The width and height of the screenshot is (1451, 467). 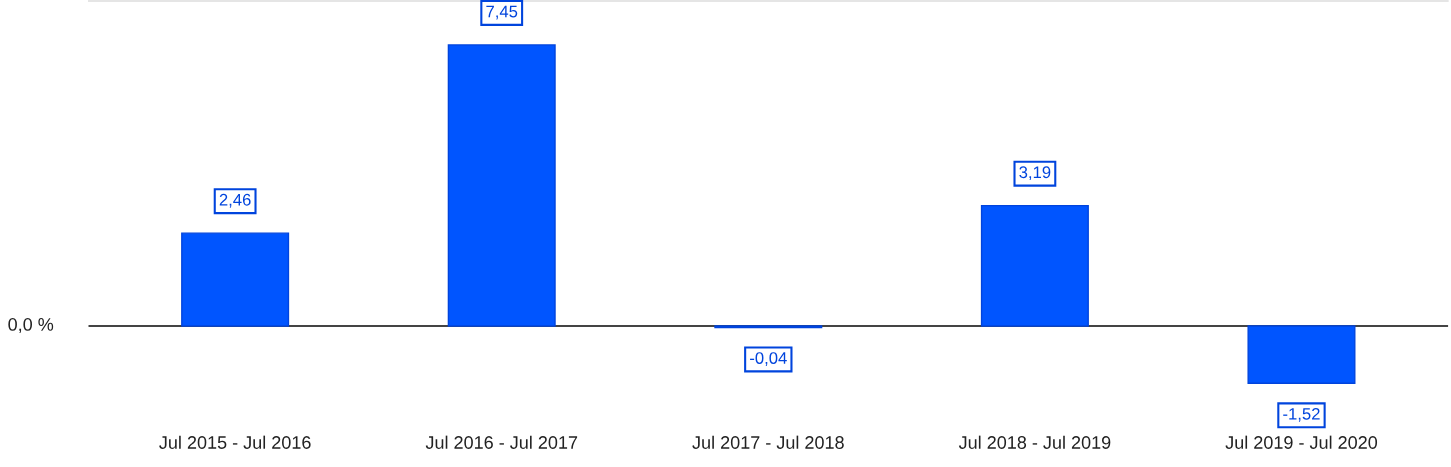 What do you see at coordinates (31, 325) in the screenshot?
I see `ref-line-label: 0,0 %` at bounding box center [31, 325].